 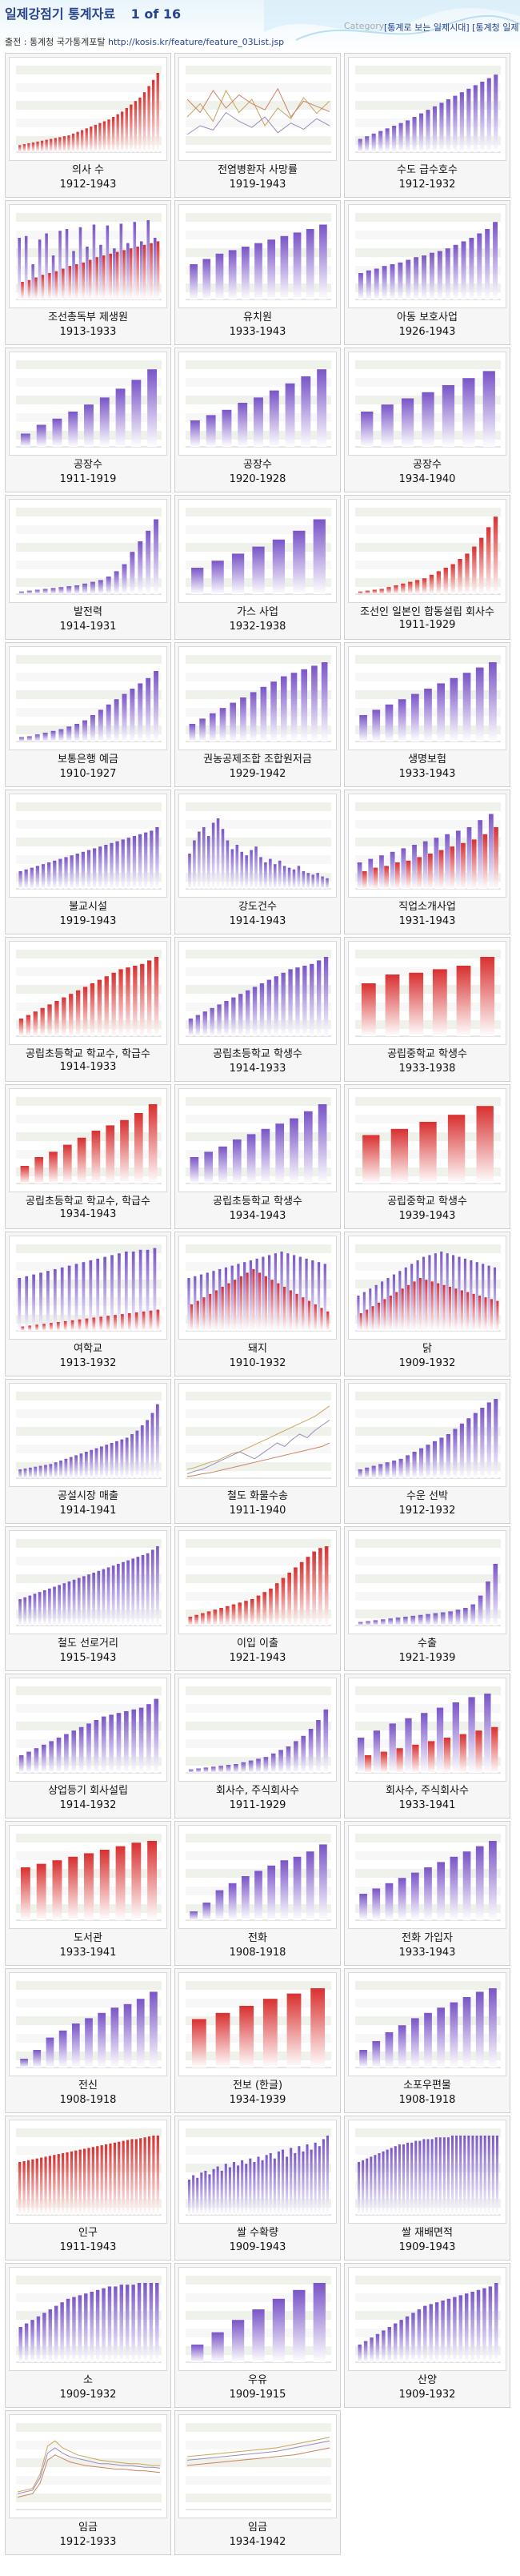 I want to click on chart-tile: 철도 선로거리 1915-1943, so click(x=88, y=1598).